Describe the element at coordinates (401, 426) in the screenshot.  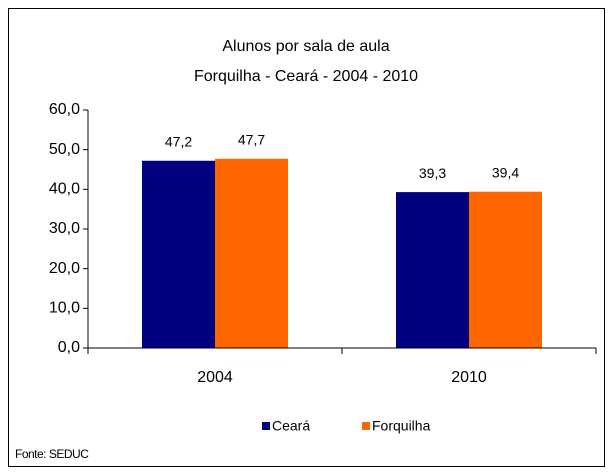
I see `legend-label: Forquilha` at that location.